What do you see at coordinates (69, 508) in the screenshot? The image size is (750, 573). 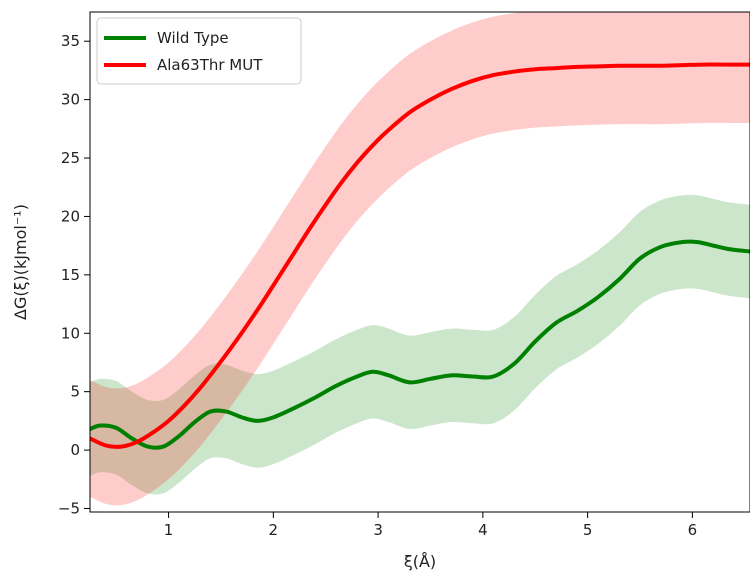 I see `y-tick-label: −5` at bounding box center [69, 508].